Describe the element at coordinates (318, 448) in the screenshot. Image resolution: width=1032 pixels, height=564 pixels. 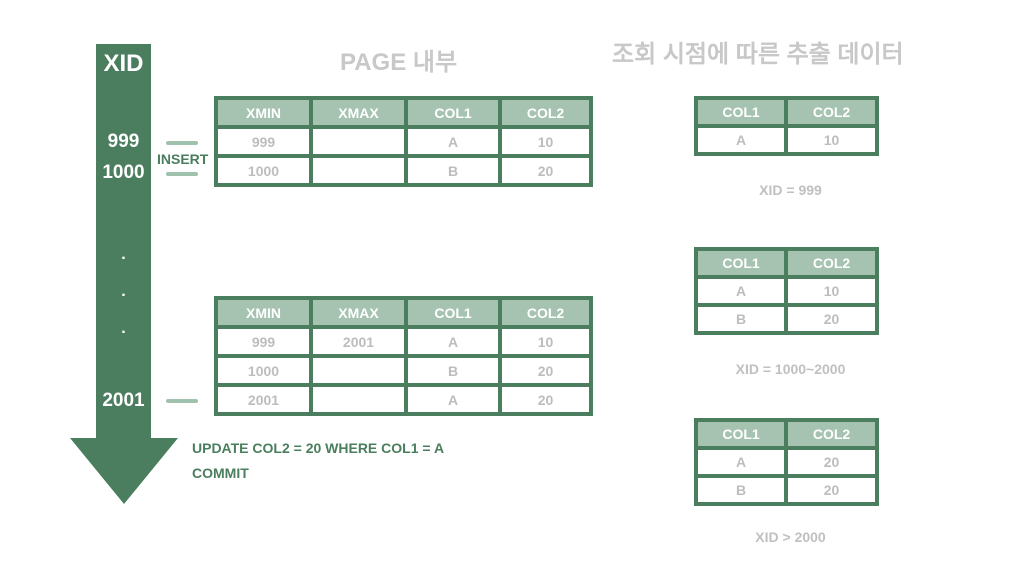
I see `update-statement: UPDATE COL2 = 20 WHERE COL1 = A` at that location.